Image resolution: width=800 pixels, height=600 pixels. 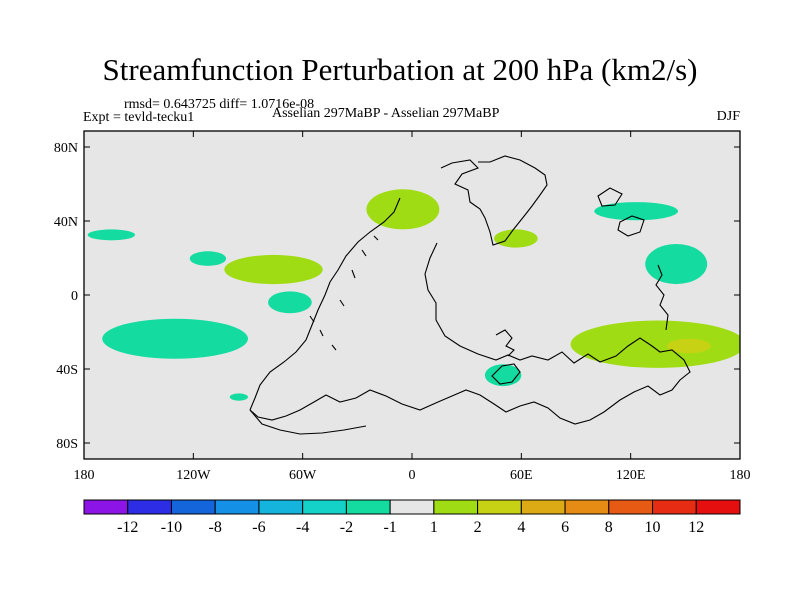 I want to click on colorbar-label: -8, so click(x=215, y=527).